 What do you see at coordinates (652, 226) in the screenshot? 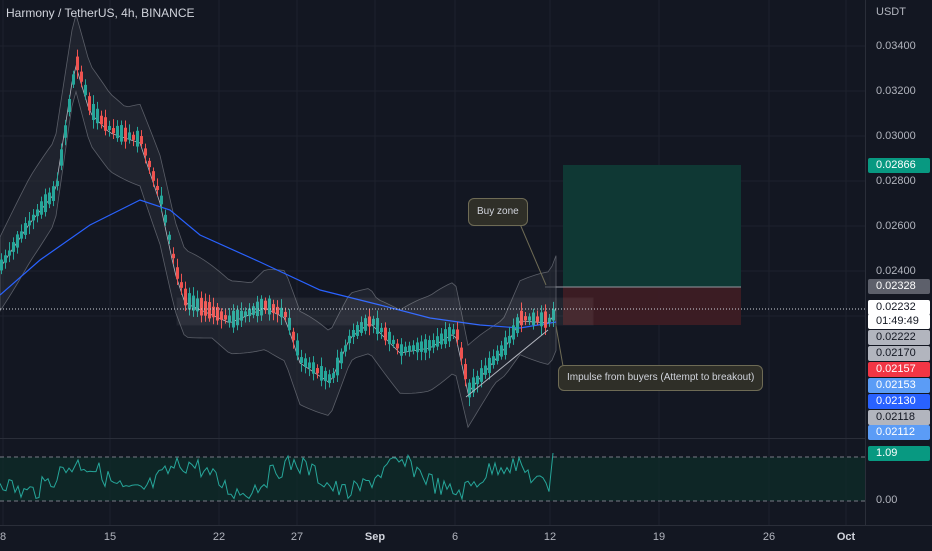
I see `target-zone` at bounding box center [652, 226].